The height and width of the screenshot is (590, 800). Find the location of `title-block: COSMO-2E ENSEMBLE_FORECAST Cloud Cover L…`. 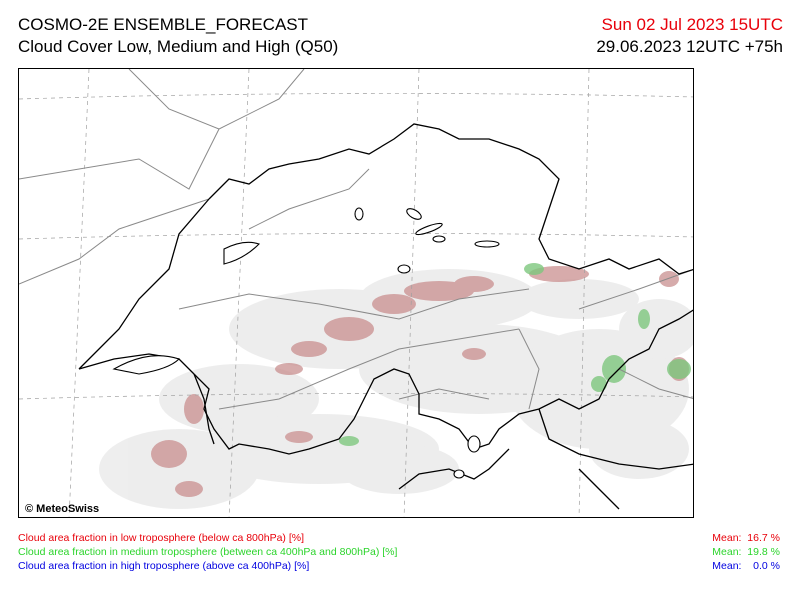

title-block: COSMO-2E ENSEMBLE_FORECAST Cloud Cover L… is located at coordinates (178, 36).